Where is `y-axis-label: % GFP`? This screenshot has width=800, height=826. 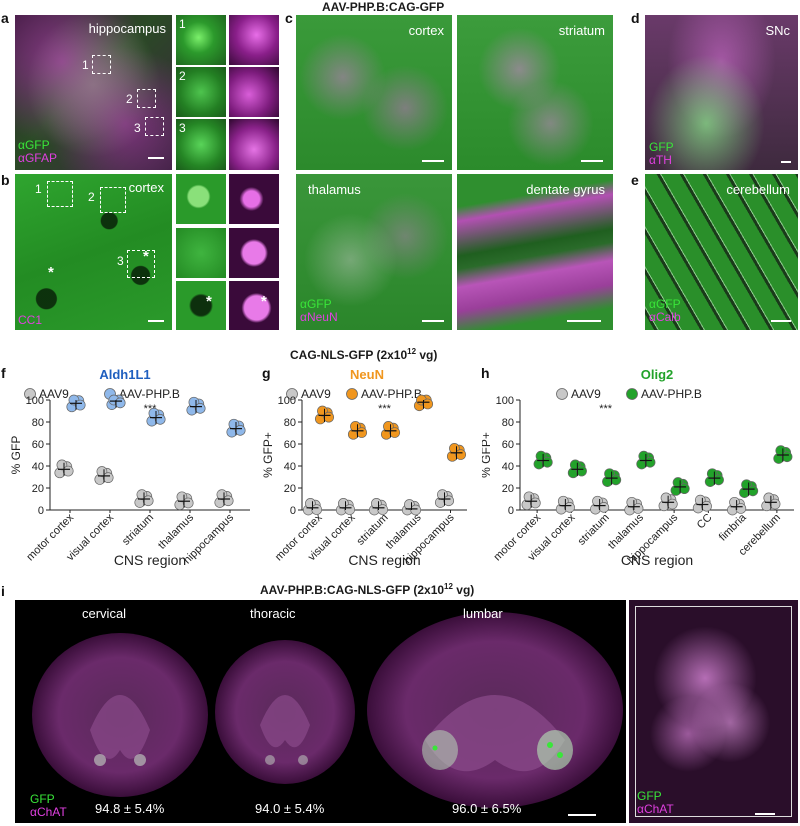
y-axis-label: % GFP is located at coordinates (16, 455).